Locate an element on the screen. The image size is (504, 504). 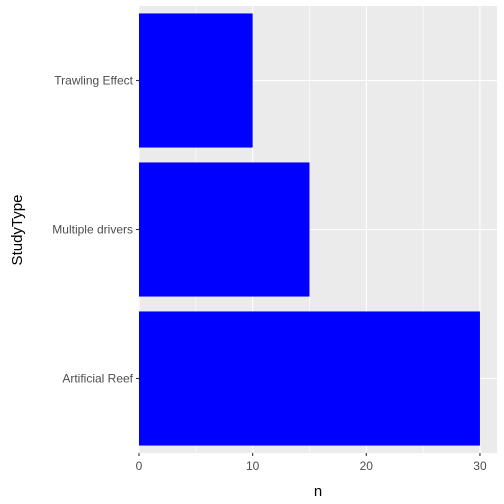
y-tick-label: Artificial Reef is located at coordinates (97, 379).